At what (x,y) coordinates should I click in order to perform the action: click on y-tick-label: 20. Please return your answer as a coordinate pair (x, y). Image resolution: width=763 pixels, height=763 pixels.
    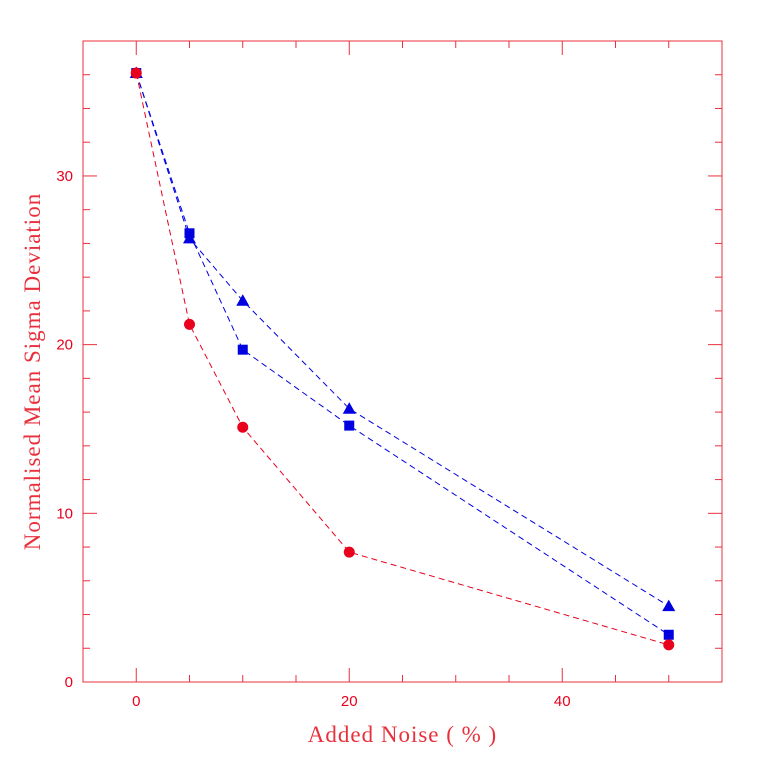
    Looking at the image, I should click on (64, 345).